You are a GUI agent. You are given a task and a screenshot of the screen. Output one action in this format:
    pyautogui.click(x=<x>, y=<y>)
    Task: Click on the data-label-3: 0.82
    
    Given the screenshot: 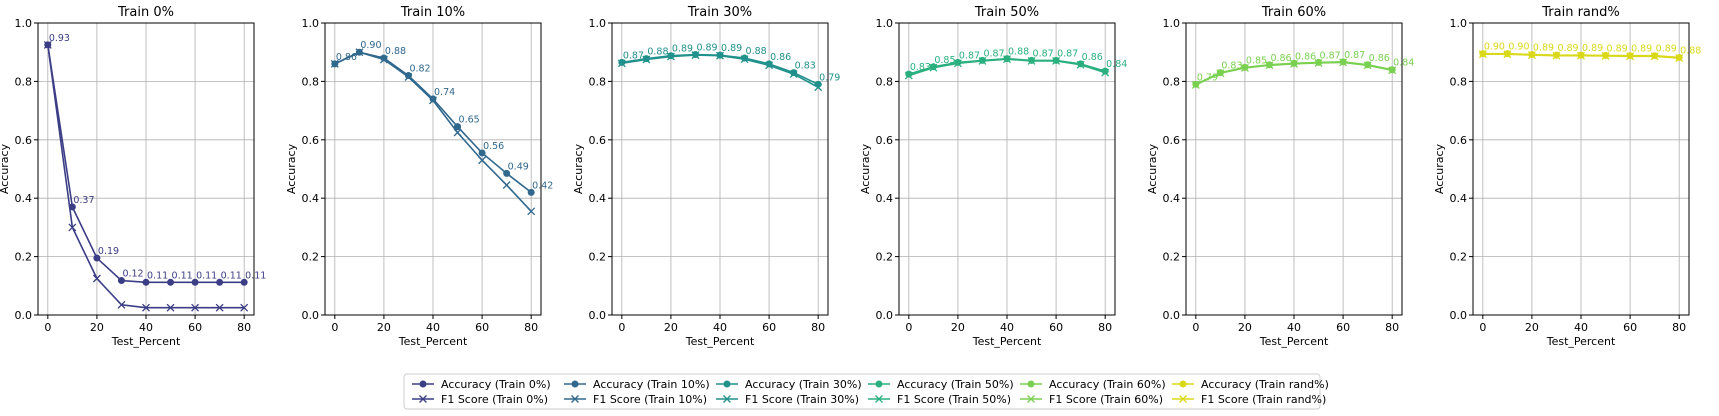 What is the action you would take?
    pyautogui.click(x=419, y=69)
    